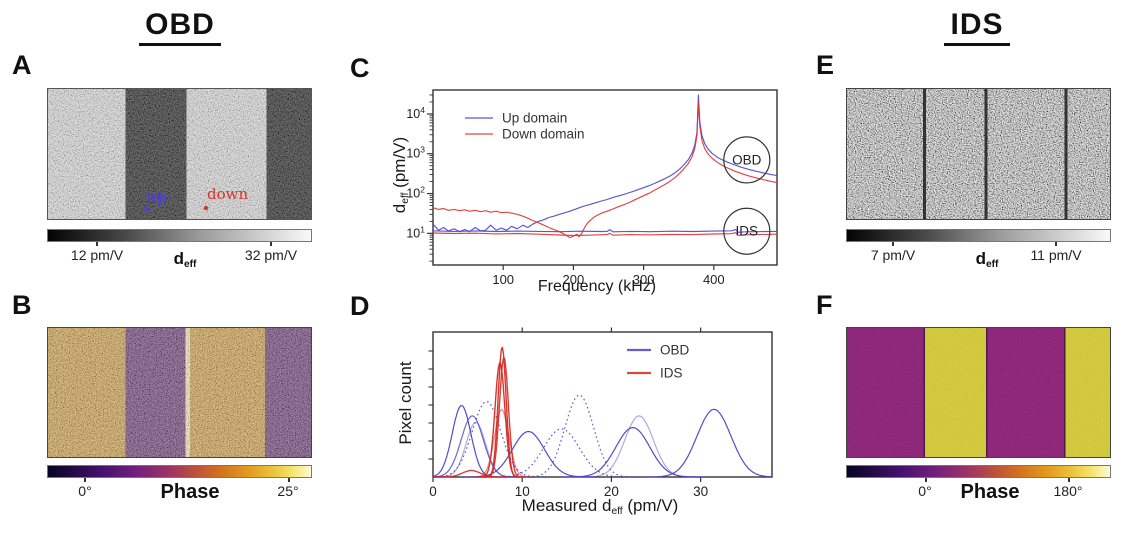 Image resolution: width=1133 pixels, height=543 pixels. I want to click on ids-colorbar-max-label: 11 pm/V, so click(1056, 255).